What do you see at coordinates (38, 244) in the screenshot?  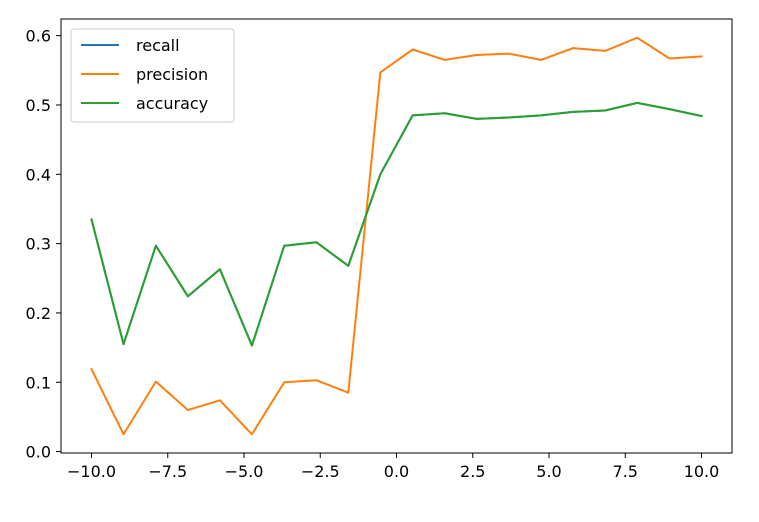 I see `y-tick-label: 0.3` at bounding box center [38, 244].